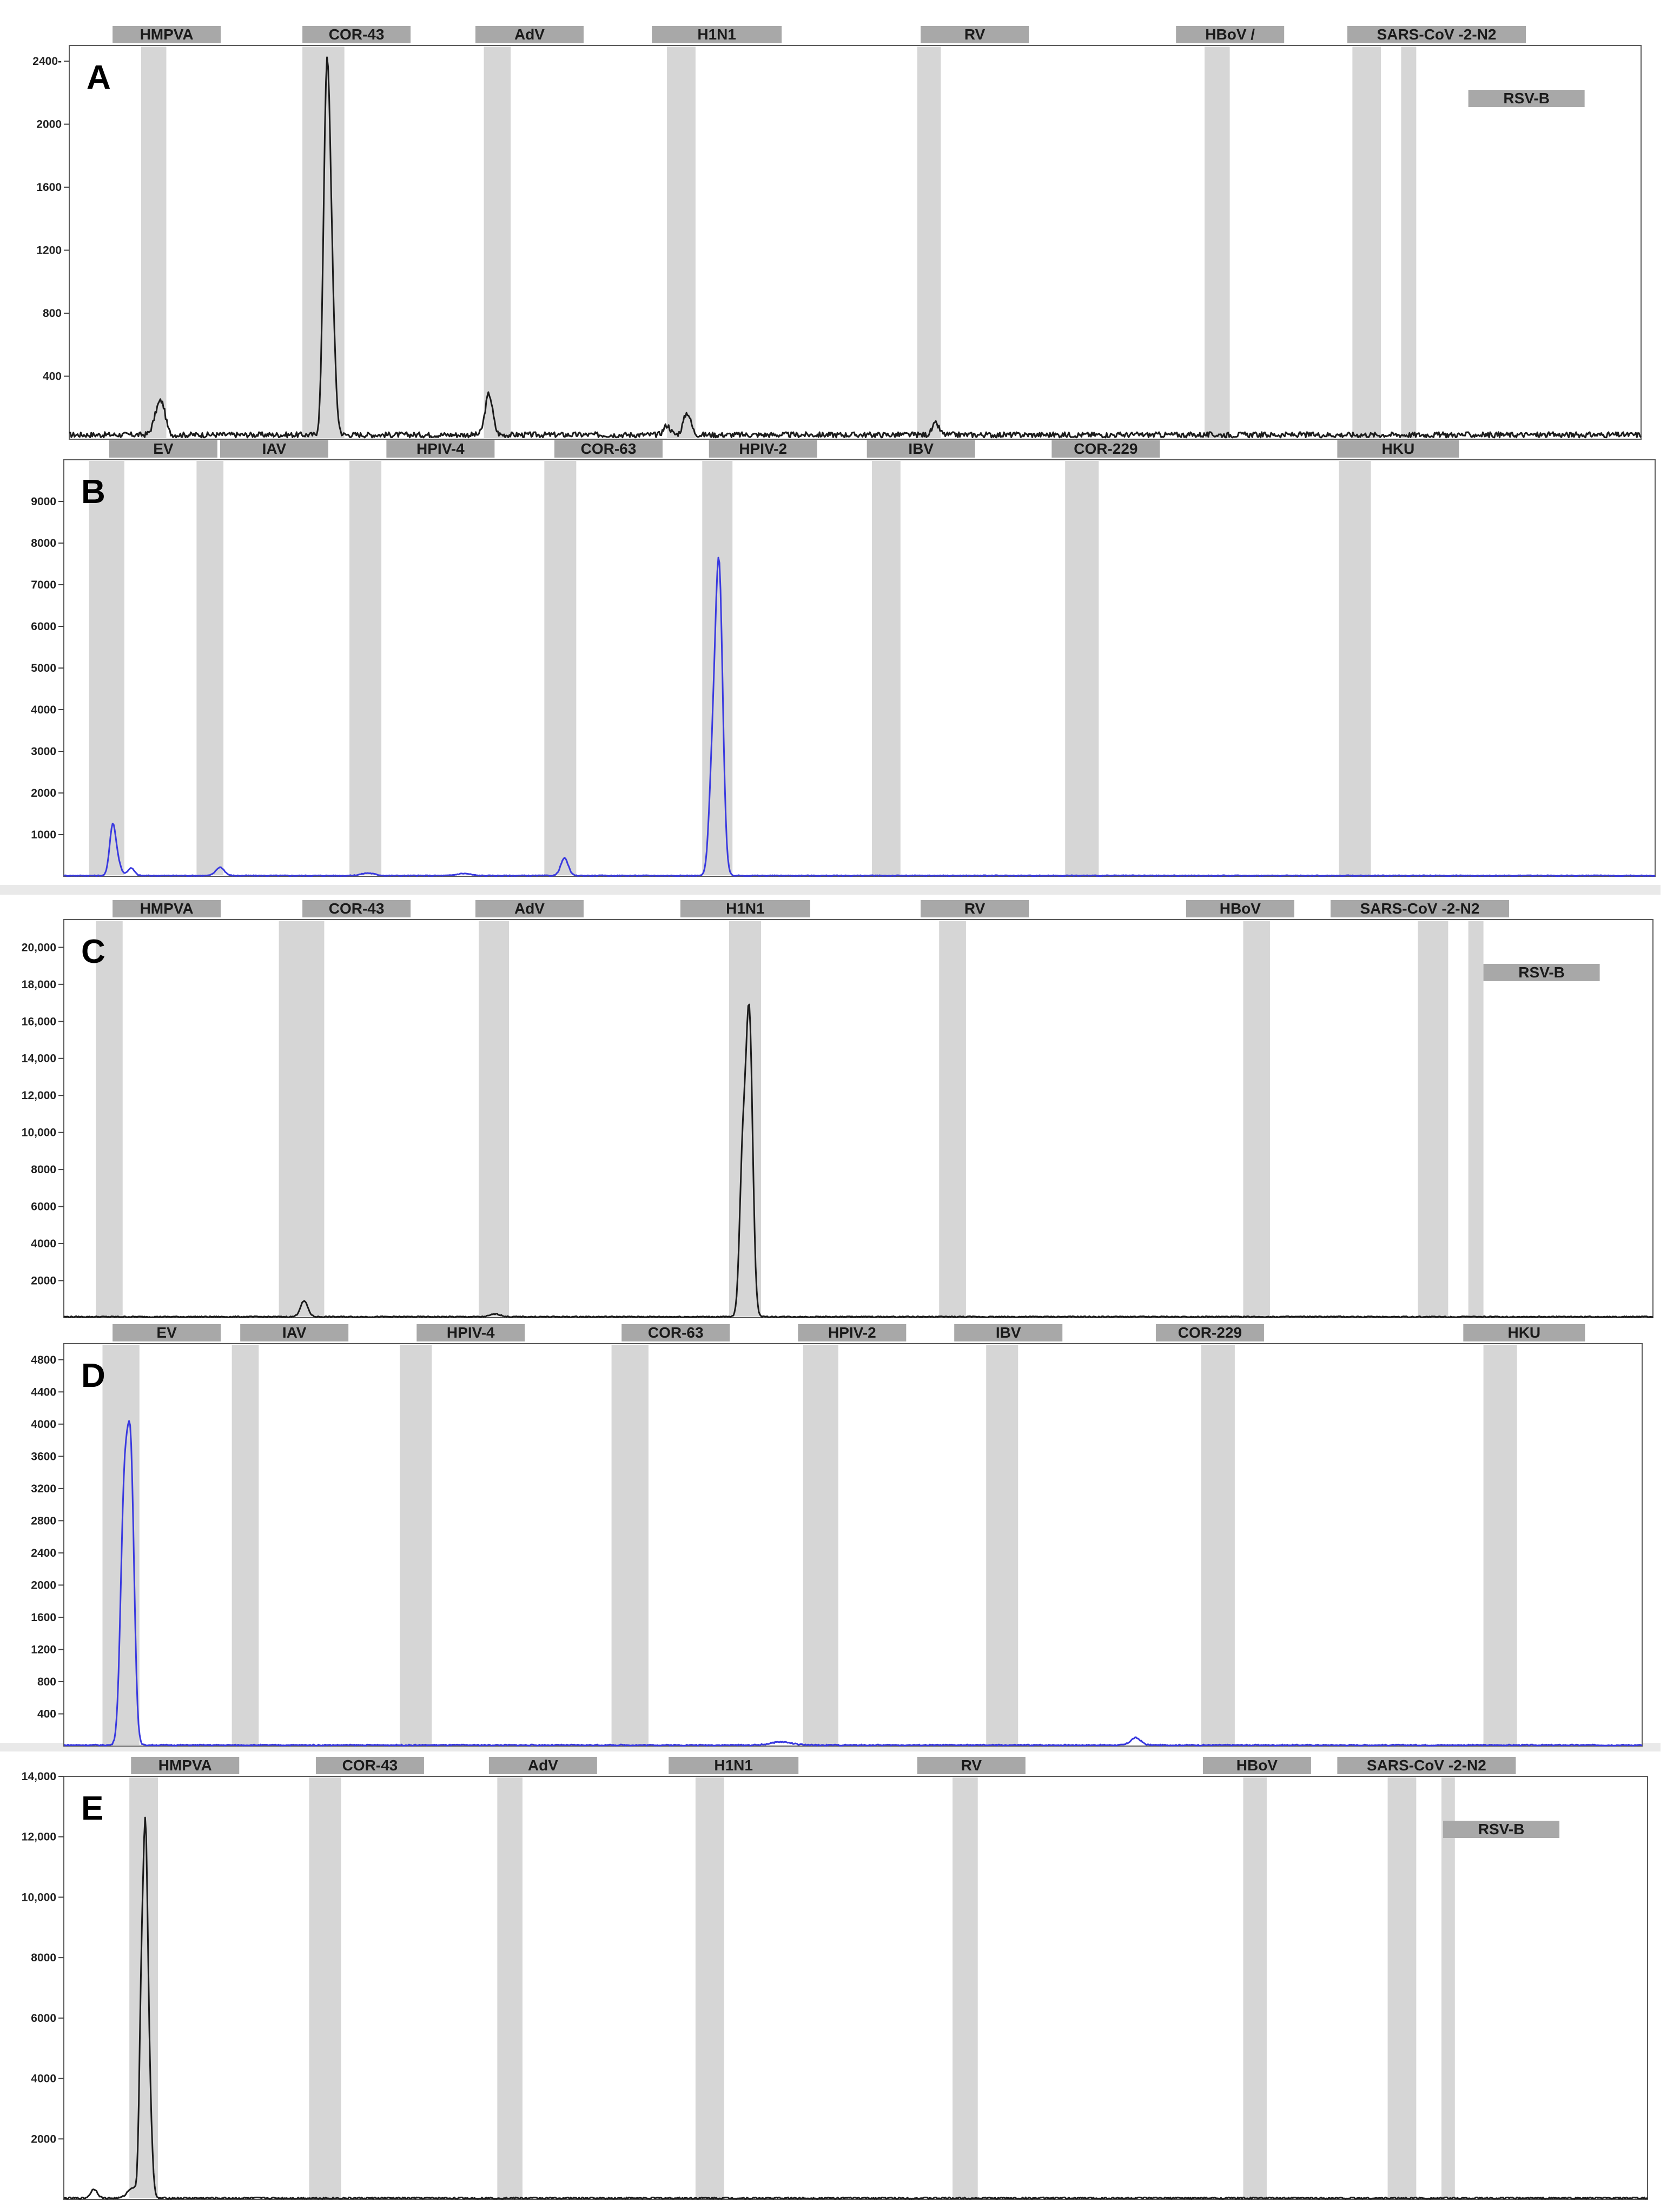 Image resolution: width=1680 pixels, height=2208 pixels. What do you see at coordinates (44, 1521) in the screenshot?
I see `ytick-label: 2800` at bounding box center [44, 1521].